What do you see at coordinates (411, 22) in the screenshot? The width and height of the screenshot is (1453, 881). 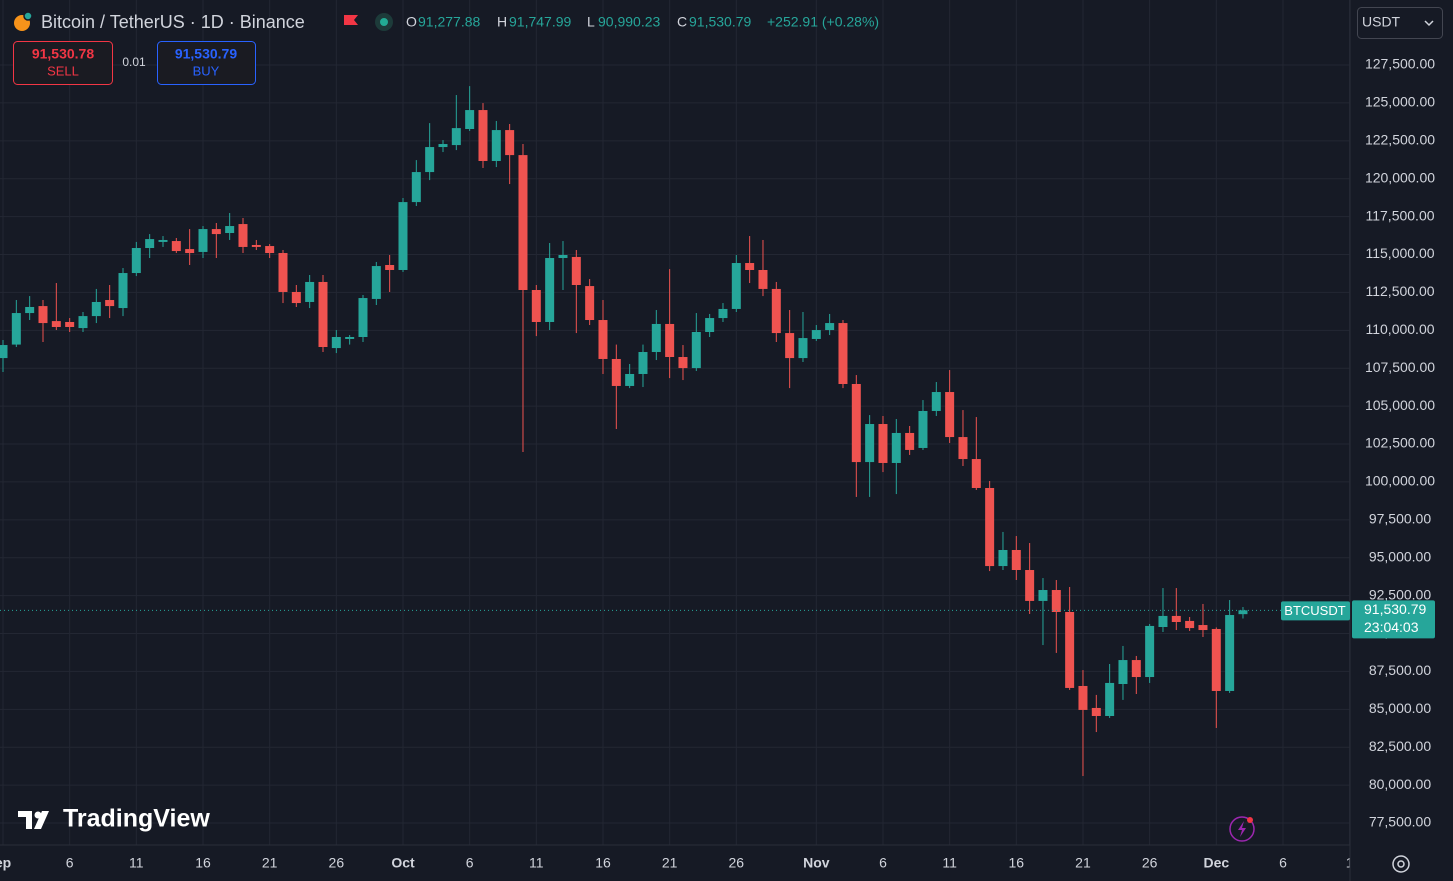 I see `ohlc-label: O` at bounding box center [411, 22].